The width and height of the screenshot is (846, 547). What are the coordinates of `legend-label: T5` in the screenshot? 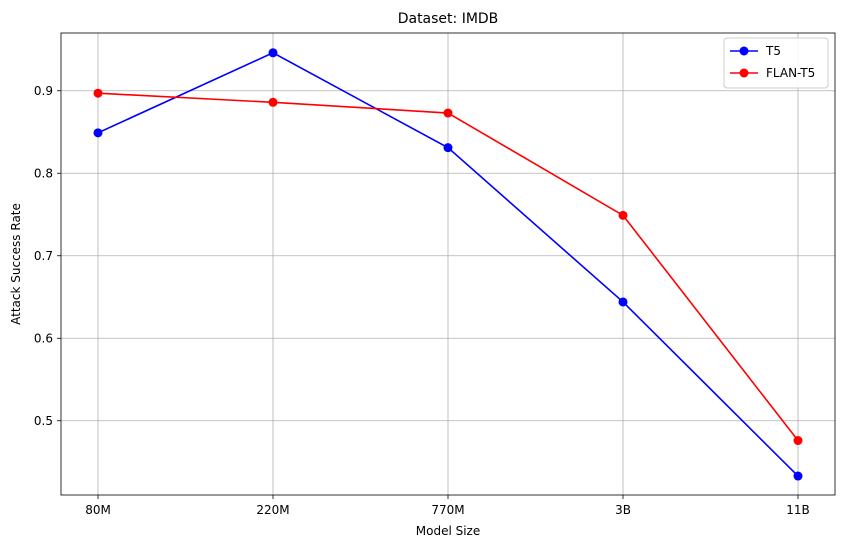 It's located at (773, 51).